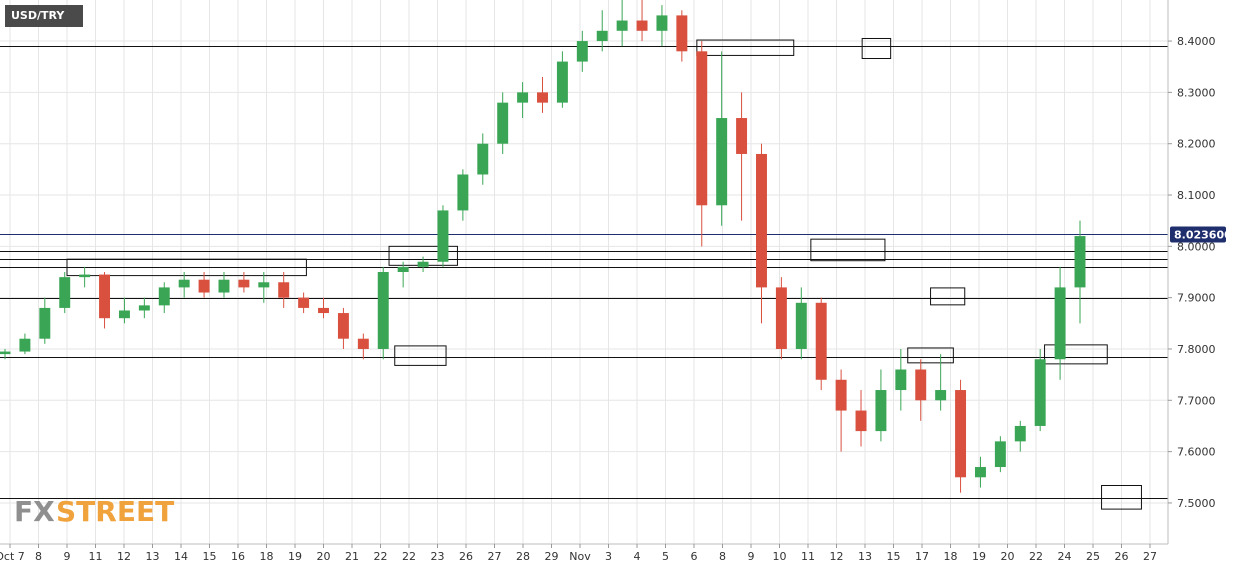 Image resolution: width=1245 pixels, height=568 pixels. Describe the element at coordinates (181, 556) in the screenshot. I see `x-tick-label: 14` at that location.